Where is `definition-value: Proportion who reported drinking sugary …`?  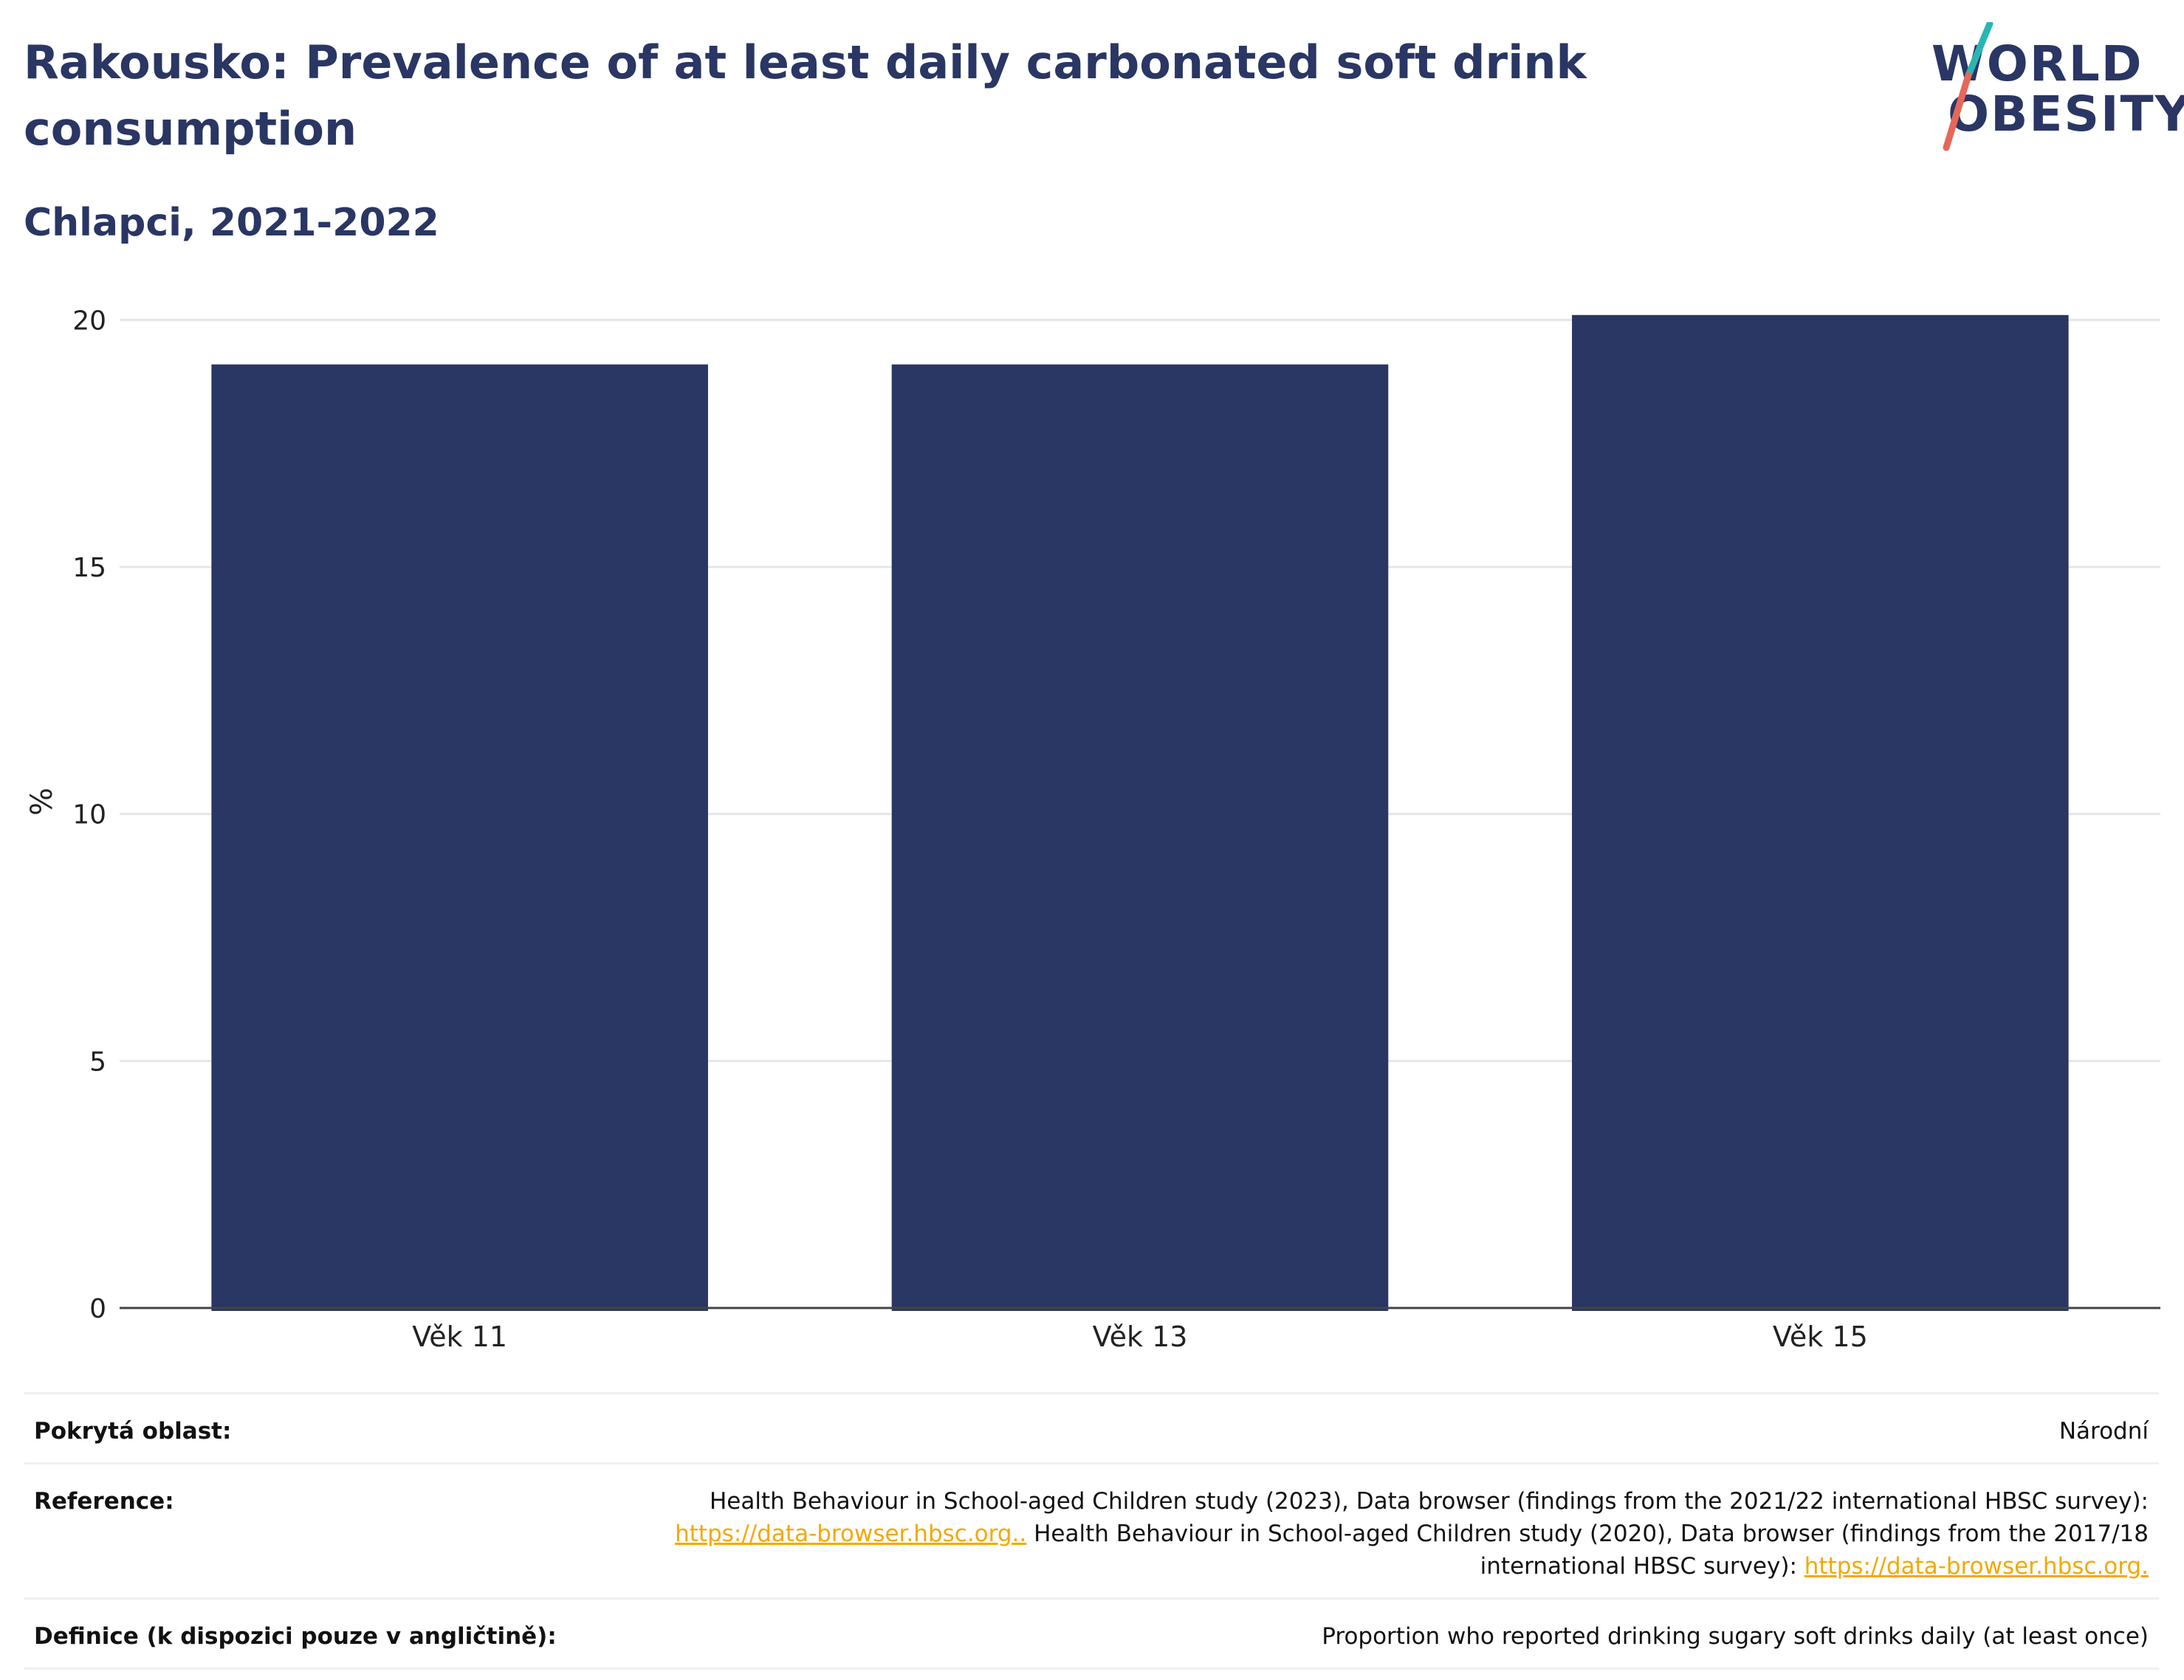
definition-value: Proportion who reported drinking sugary … is located at coordinates (1736, 1636).